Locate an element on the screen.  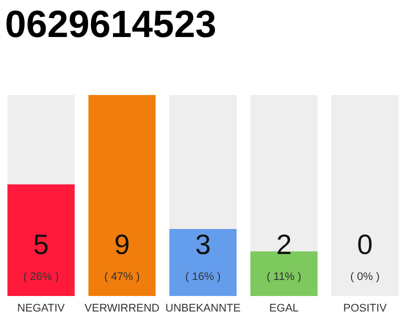
data-label: 0 is located at coordinates (365, 244).